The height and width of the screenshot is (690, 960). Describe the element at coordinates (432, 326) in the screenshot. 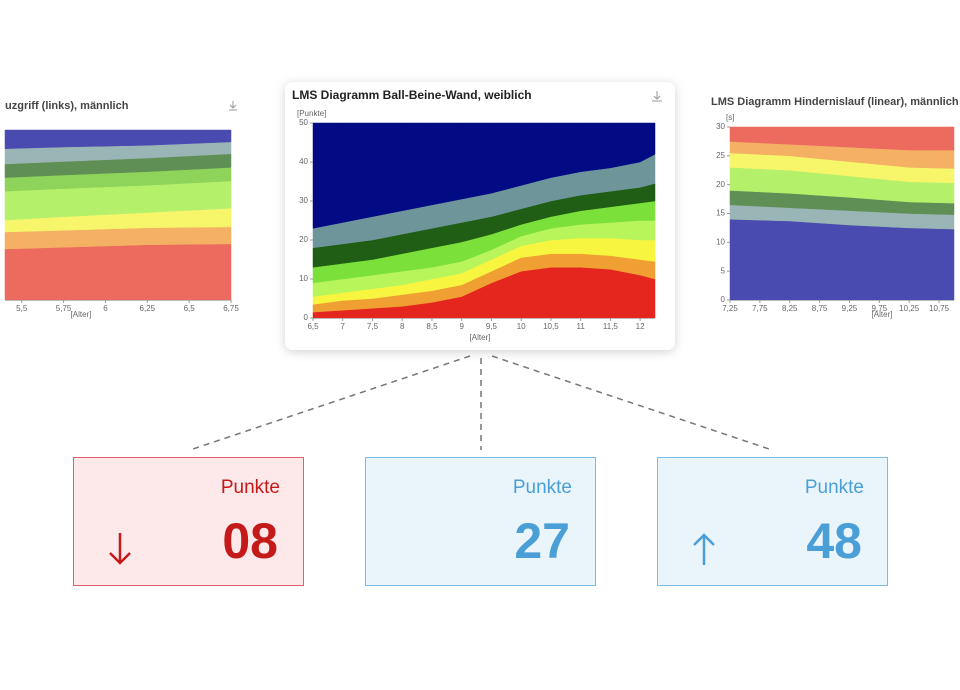

I see `x-tick-label: 8,5` at that location.